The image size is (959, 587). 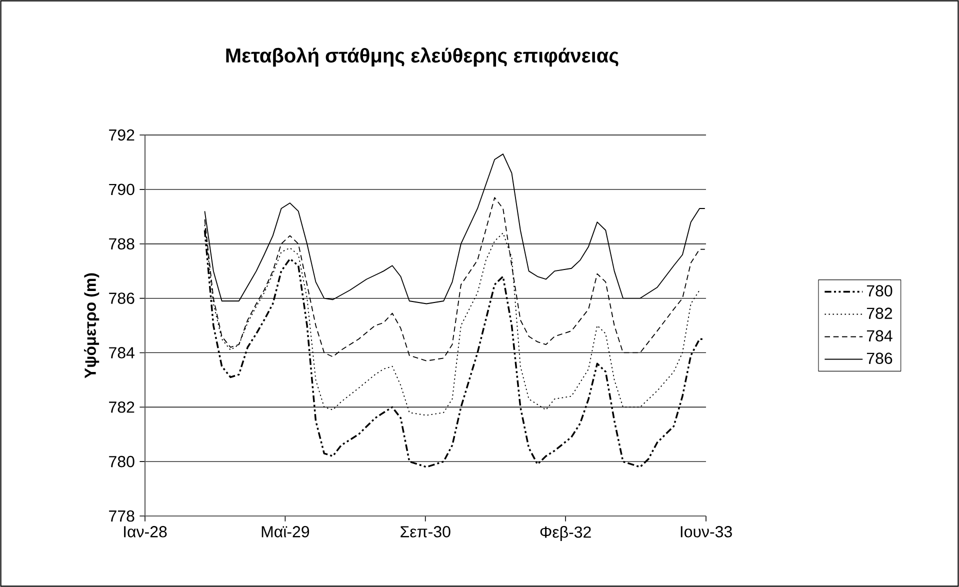 I want to click on y-tick-label: 778, so click(x=121, y=516).